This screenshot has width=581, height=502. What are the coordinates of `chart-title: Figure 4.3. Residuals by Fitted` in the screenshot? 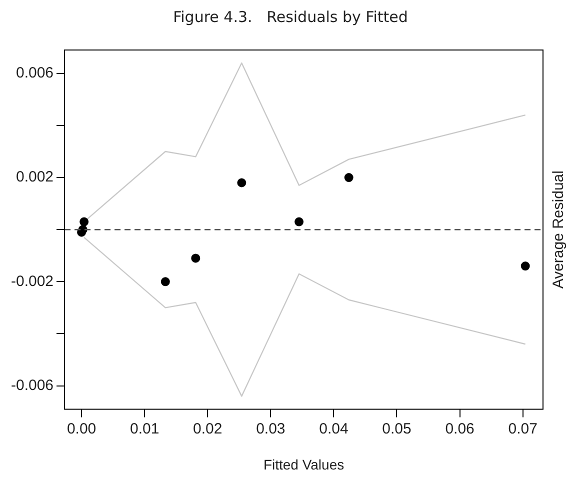 It's located at (290, 17).